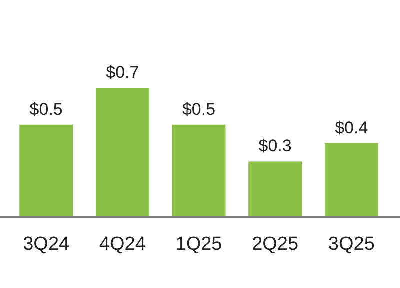  I want to click on data-label: $0.3, so click(275, 146).